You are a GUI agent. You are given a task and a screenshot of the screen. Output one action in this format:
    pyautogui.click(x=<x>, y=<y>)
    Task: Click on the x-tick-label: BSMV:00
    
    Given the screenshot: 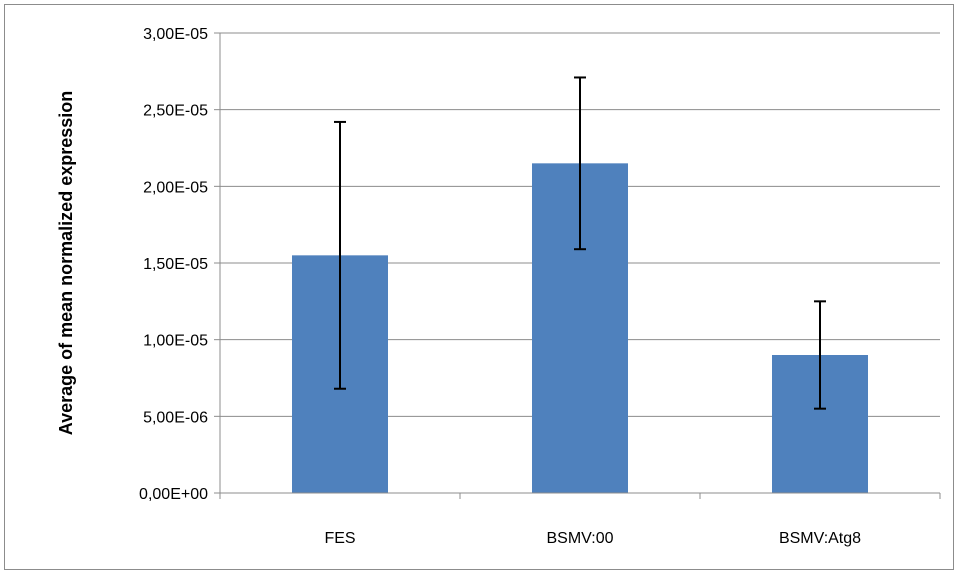 What is the action you would take?
    pyautogui.click(x=580, y=538)
    